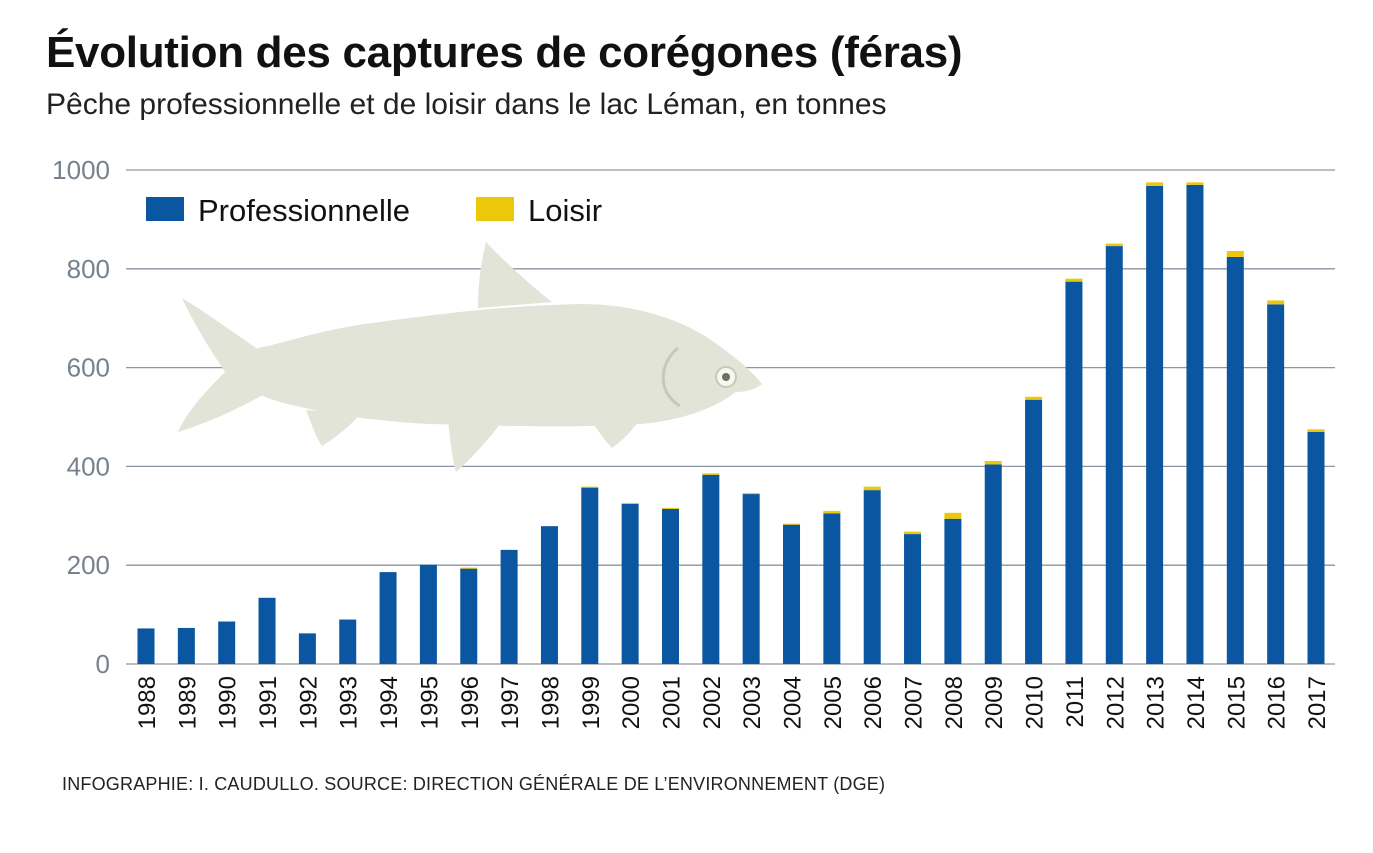  I want to click on bar-professionnelle-1994, so click(388, 618).